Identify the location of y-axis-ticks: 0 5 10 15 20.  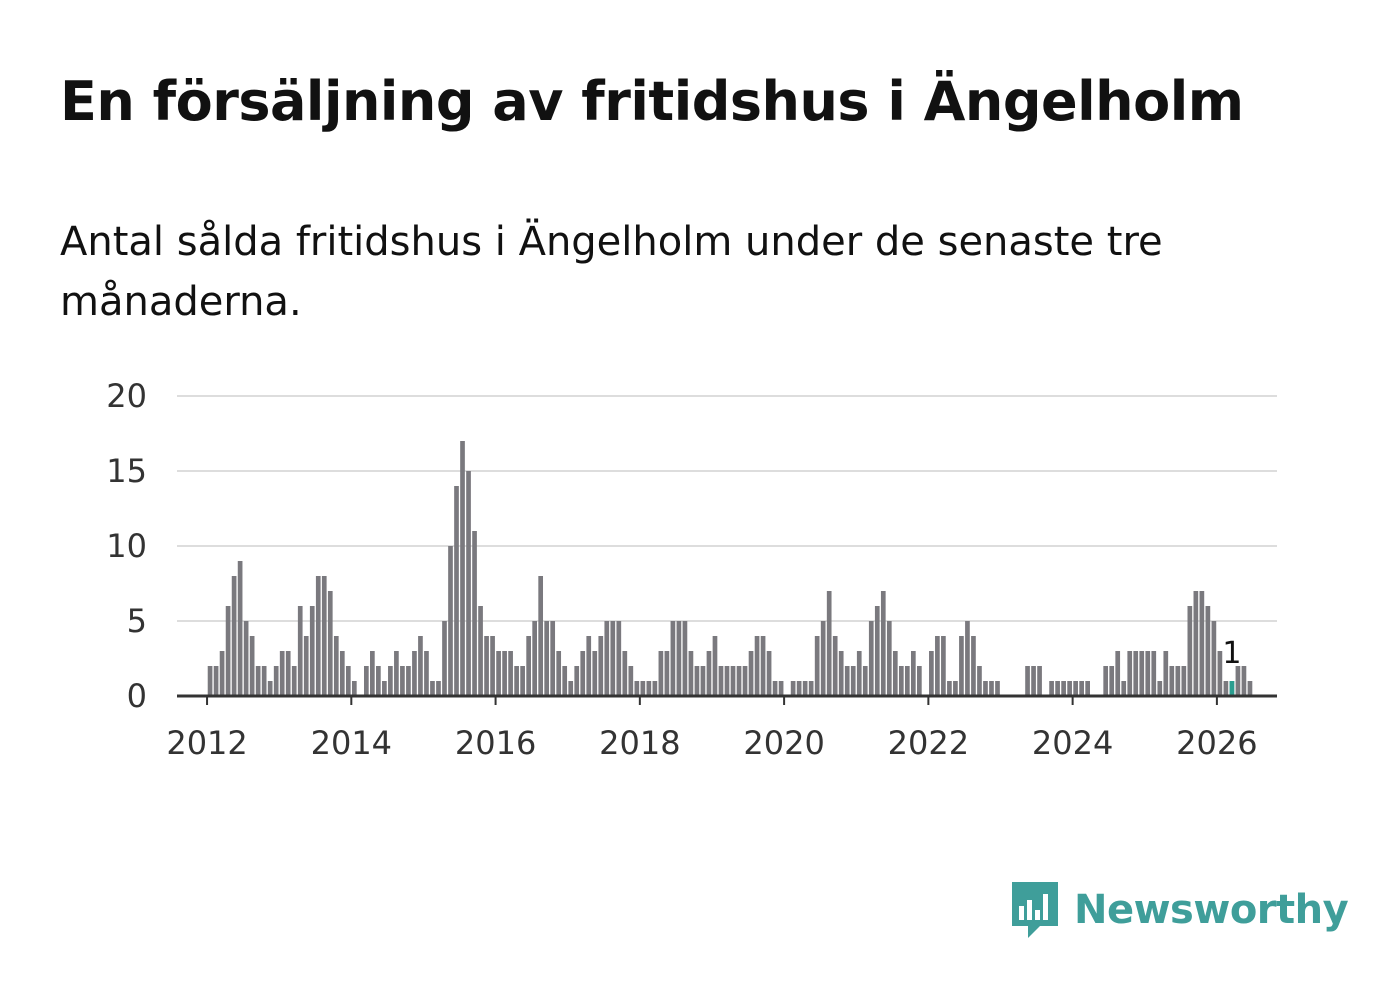
(126, 546).